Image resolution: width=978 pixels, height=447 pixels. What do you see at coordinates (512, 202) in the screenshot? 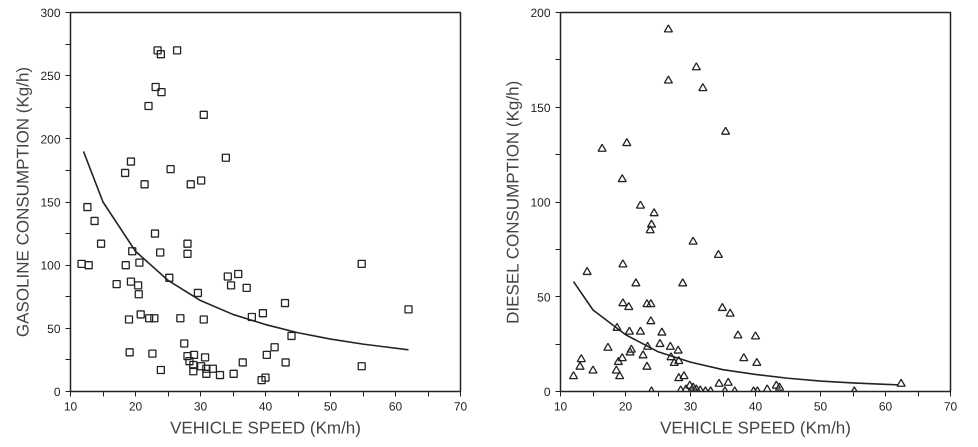
I see `y-axis-title: DIESEL CONSUMPTION (Kg/h)` at bounding box center [512, 202].